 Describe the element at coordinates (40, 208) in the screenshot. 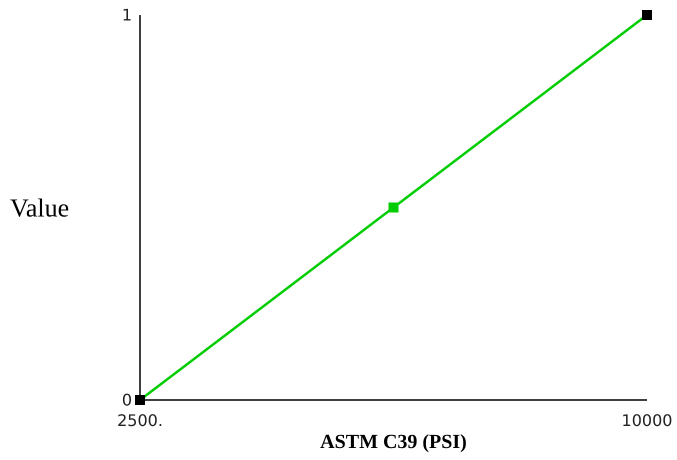

I see `y-axis-title: Value` at that location.